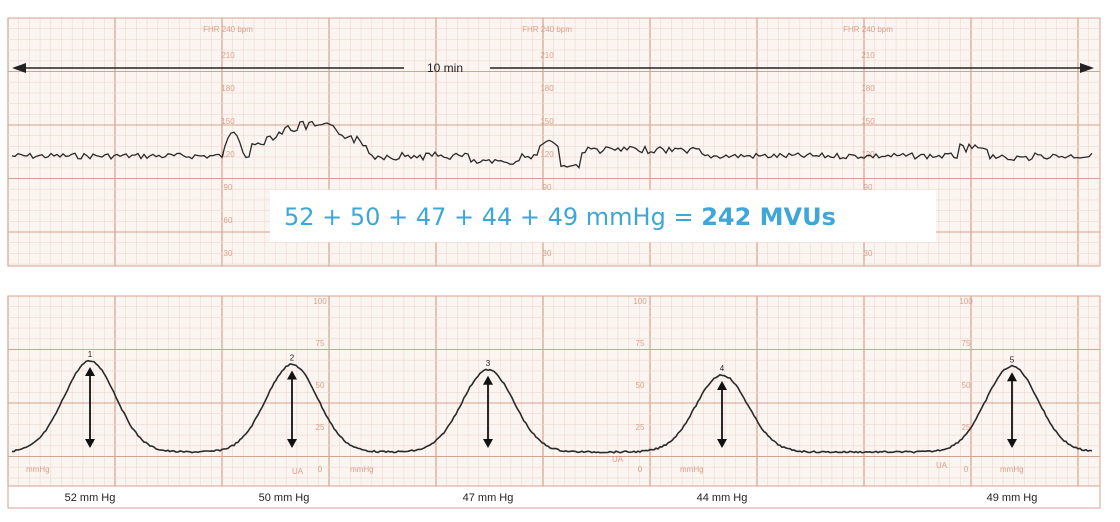 The image size is (1120, 522). I want to click on peak-number: 5, so click(1012, 359).